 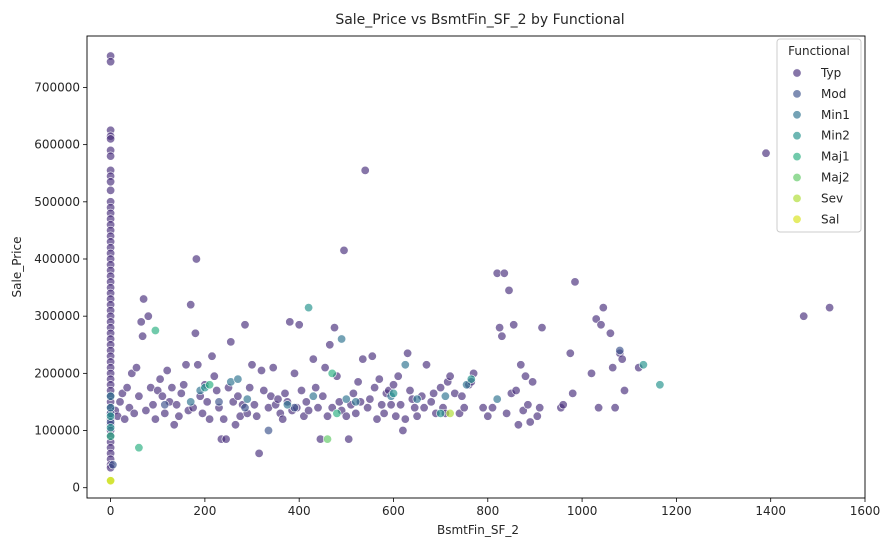 I want to click on y-tick-label: 700000, so click(x=57, y=87).